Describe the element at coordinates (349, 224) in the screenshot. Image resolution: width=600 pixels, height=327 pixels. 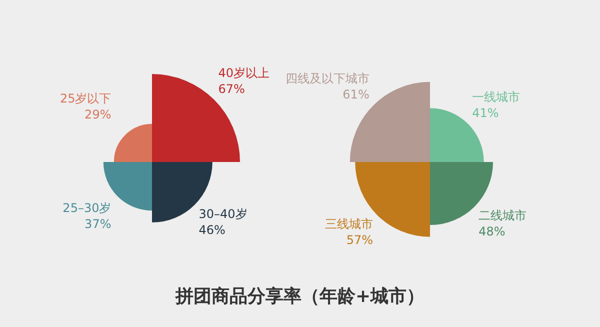
I see `category-label: 三线城市` at that location.